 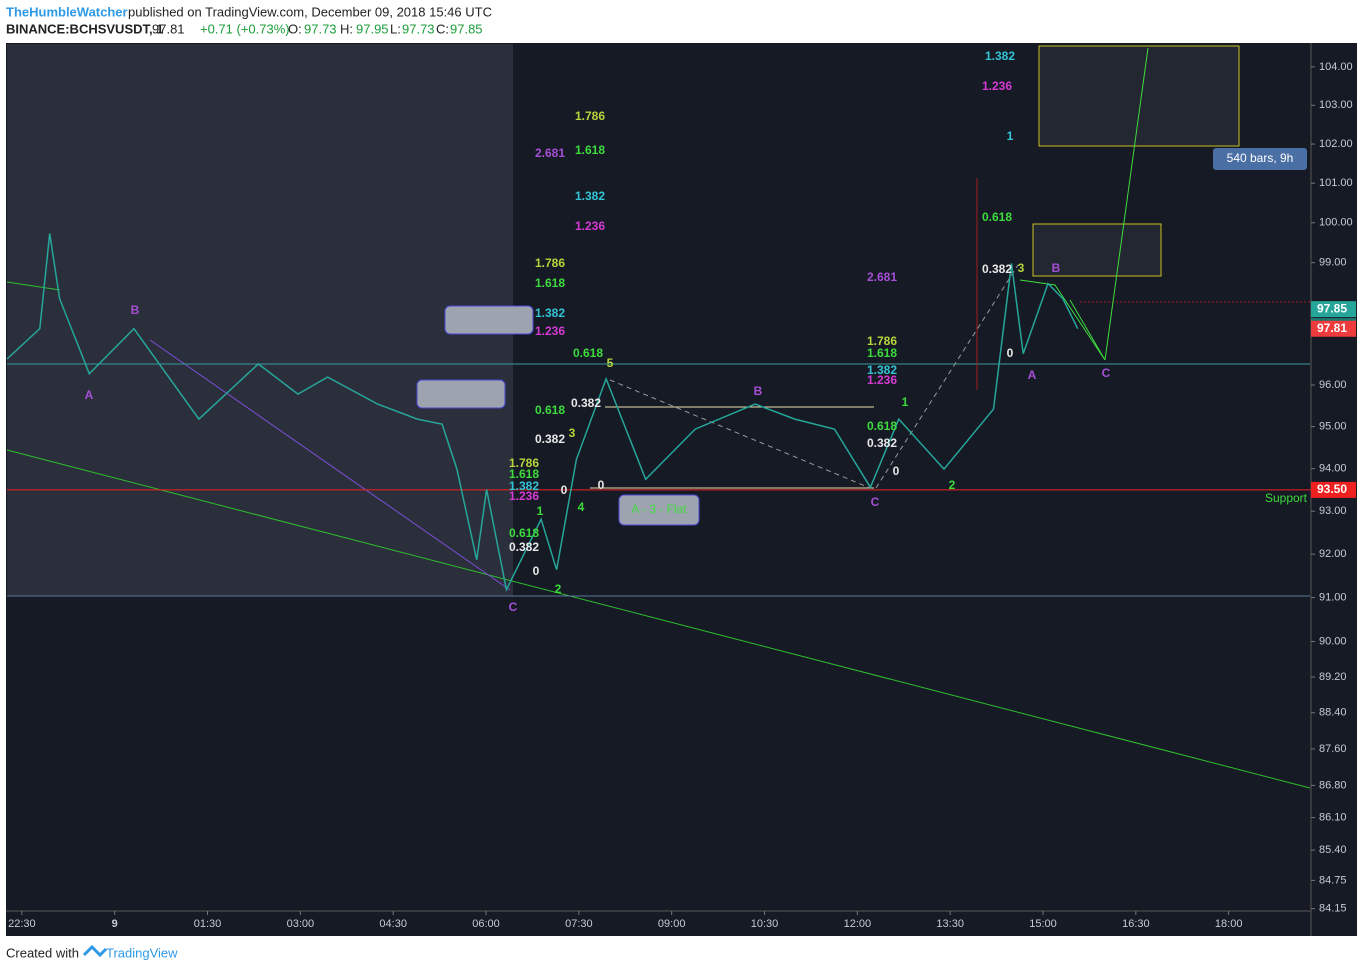 I want to click on brand: TradingView, so click(x=142, y=952).